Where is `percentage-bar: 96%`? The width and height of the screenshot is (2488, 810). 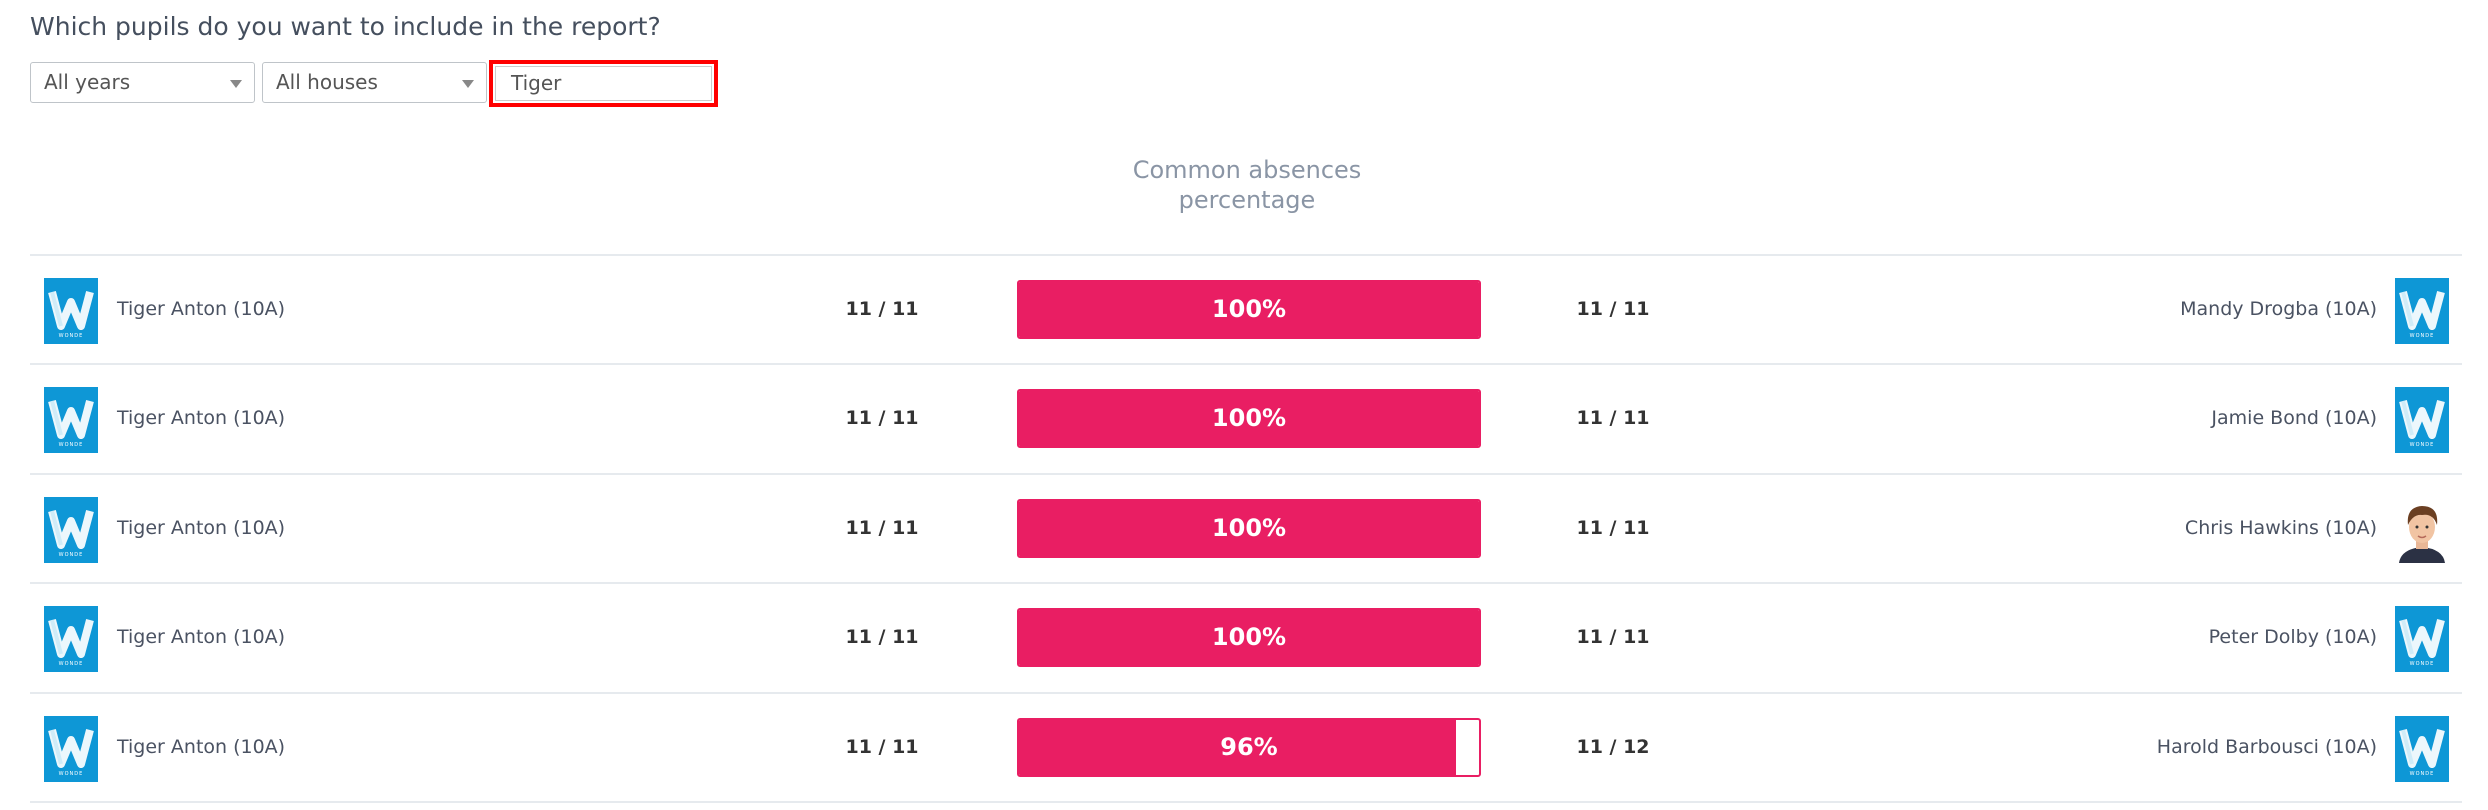 percentage-bar: 96% is located at coordinates (1249, 747).